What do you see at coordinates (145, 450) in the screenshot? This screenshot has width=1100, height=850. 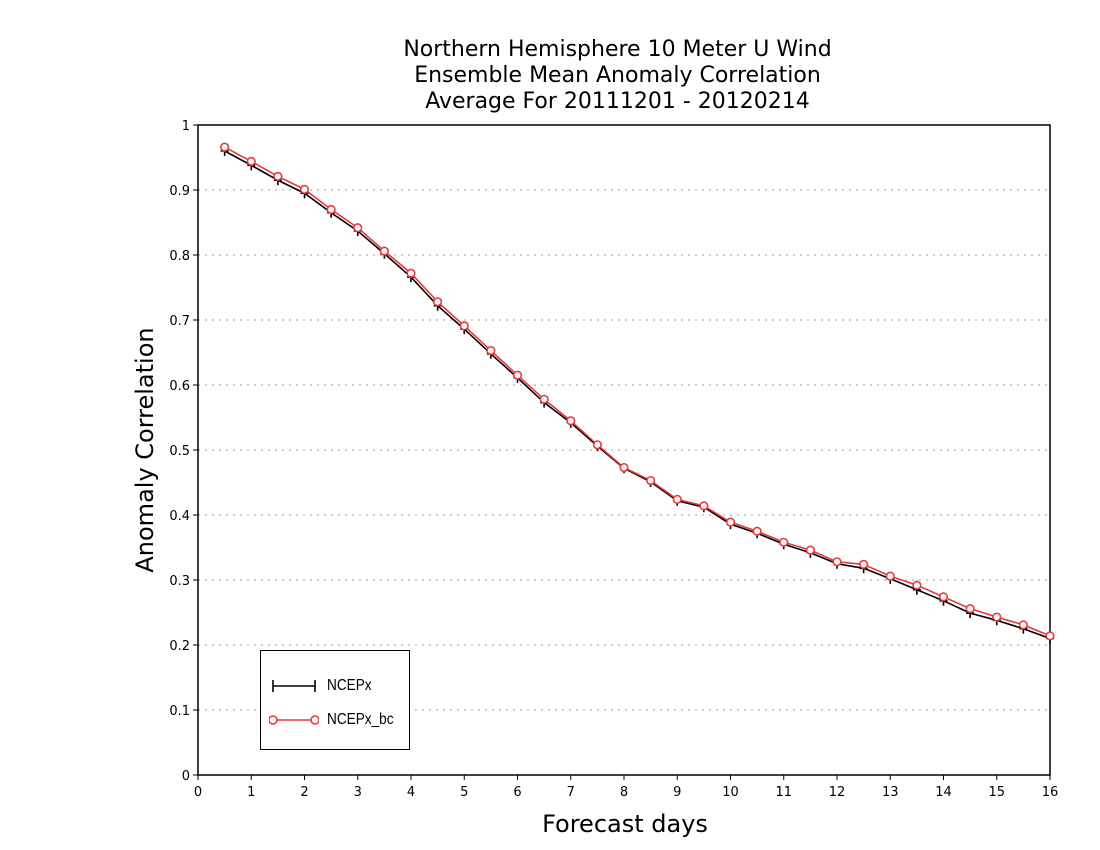 I see `y-axis-label: Anomaly Correlation` at bounding box center [145, 450].